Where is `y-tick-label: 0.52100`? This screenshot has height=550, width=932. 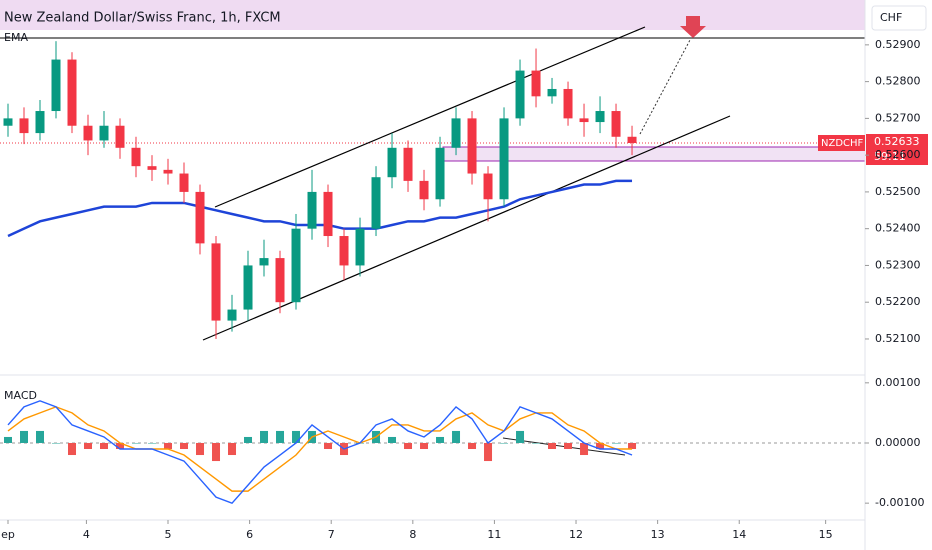
y-tick-label: 0.52100 is located at coordinates (898, 338).